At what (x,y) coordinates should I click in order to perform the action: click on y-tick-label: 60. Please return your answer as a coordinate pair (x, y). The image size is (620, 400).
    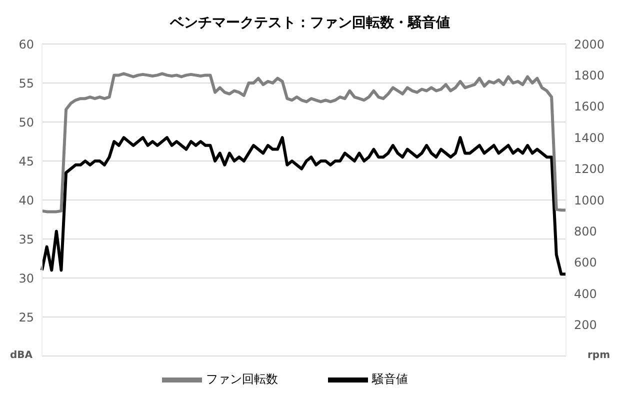
    Looking at the image, I should click on (26, 44).